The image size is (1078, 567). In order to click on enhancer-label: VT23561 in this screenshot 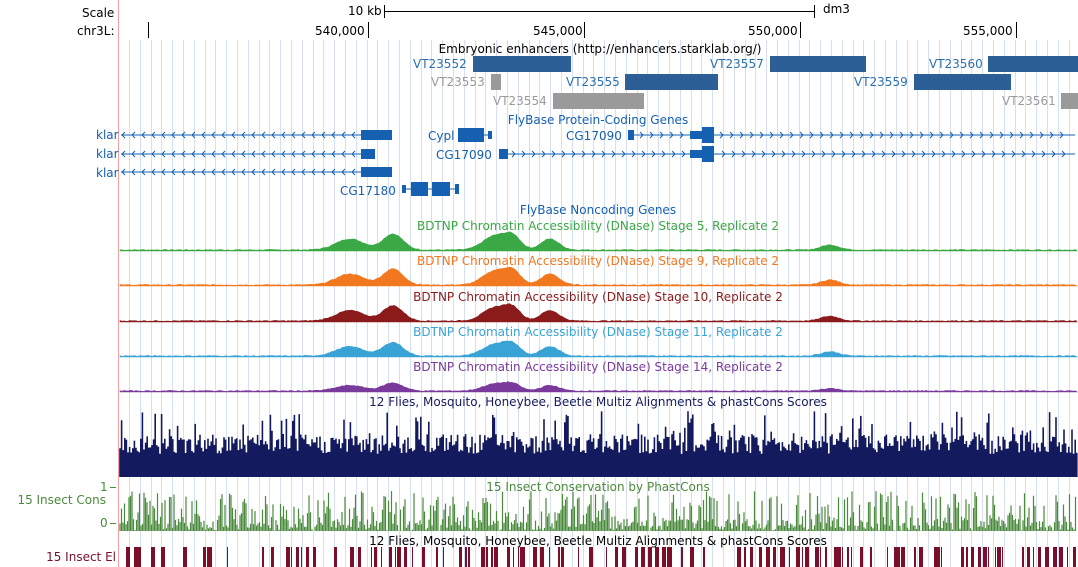, I will do `click(1029, 101)`.